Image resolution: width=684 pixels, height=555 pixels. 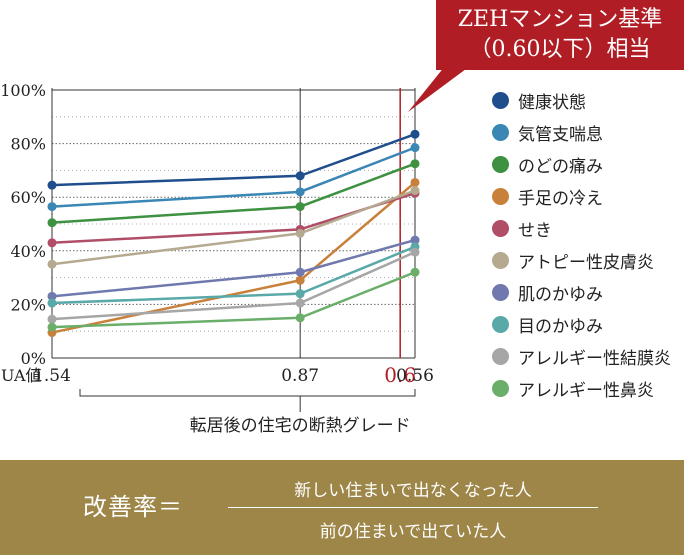 I want to click on y-tick-label: 40%, so click(x=28, y=251).